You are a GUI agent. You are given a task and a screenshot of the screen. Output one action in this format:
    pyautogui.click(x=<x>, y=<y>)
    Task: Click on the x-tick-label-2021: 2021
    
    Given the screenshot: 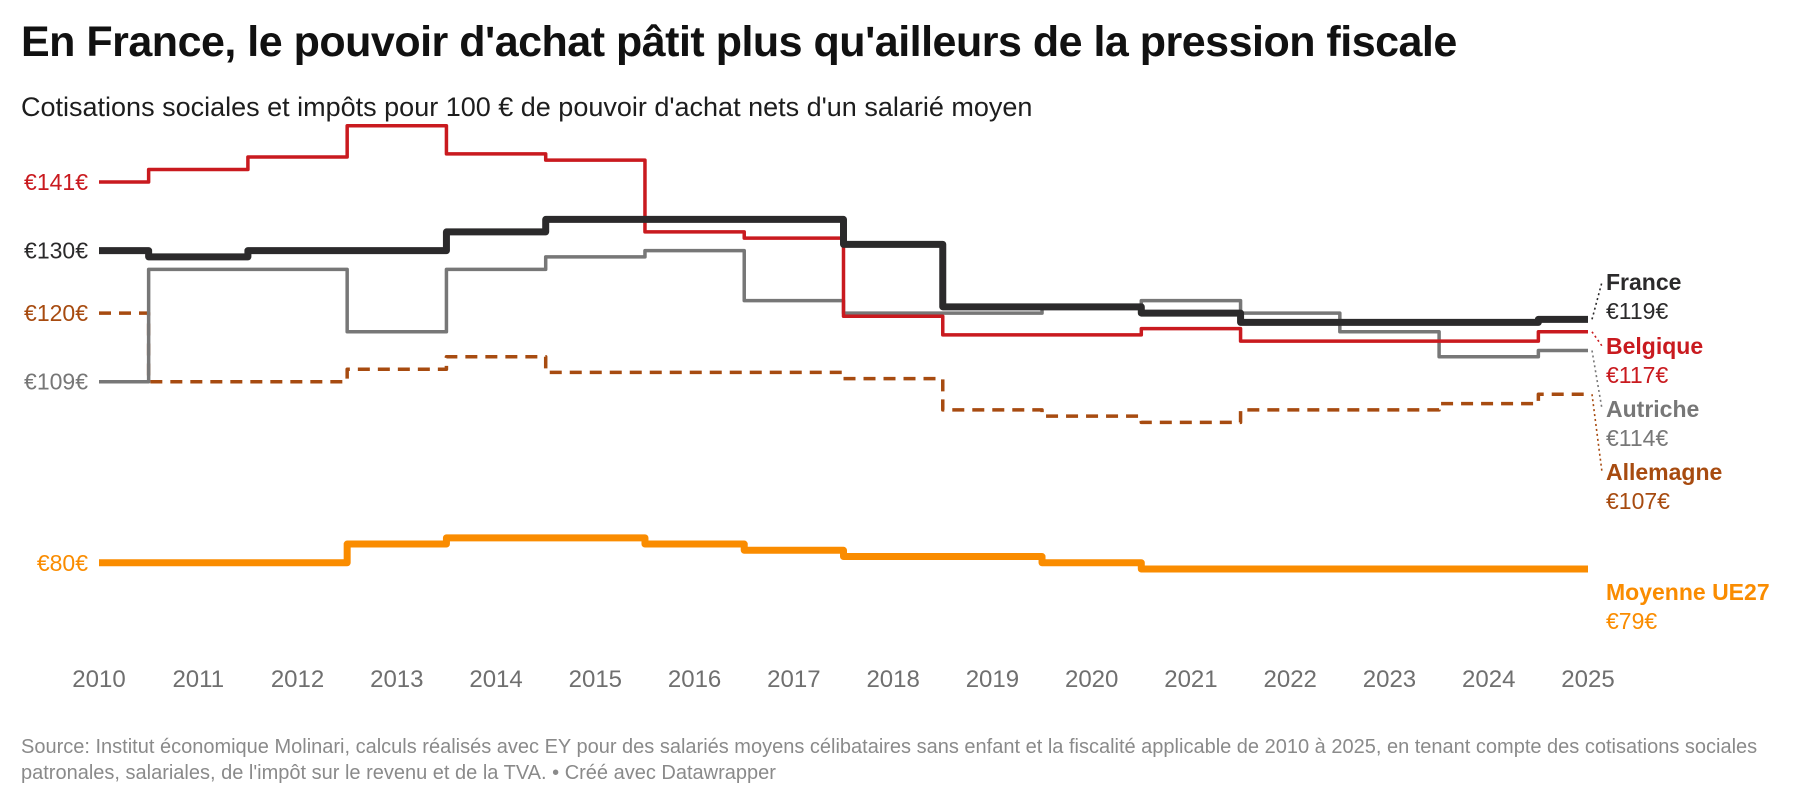 What is the action you would take?
    pyautogui.click(x=1190, y=679)
    